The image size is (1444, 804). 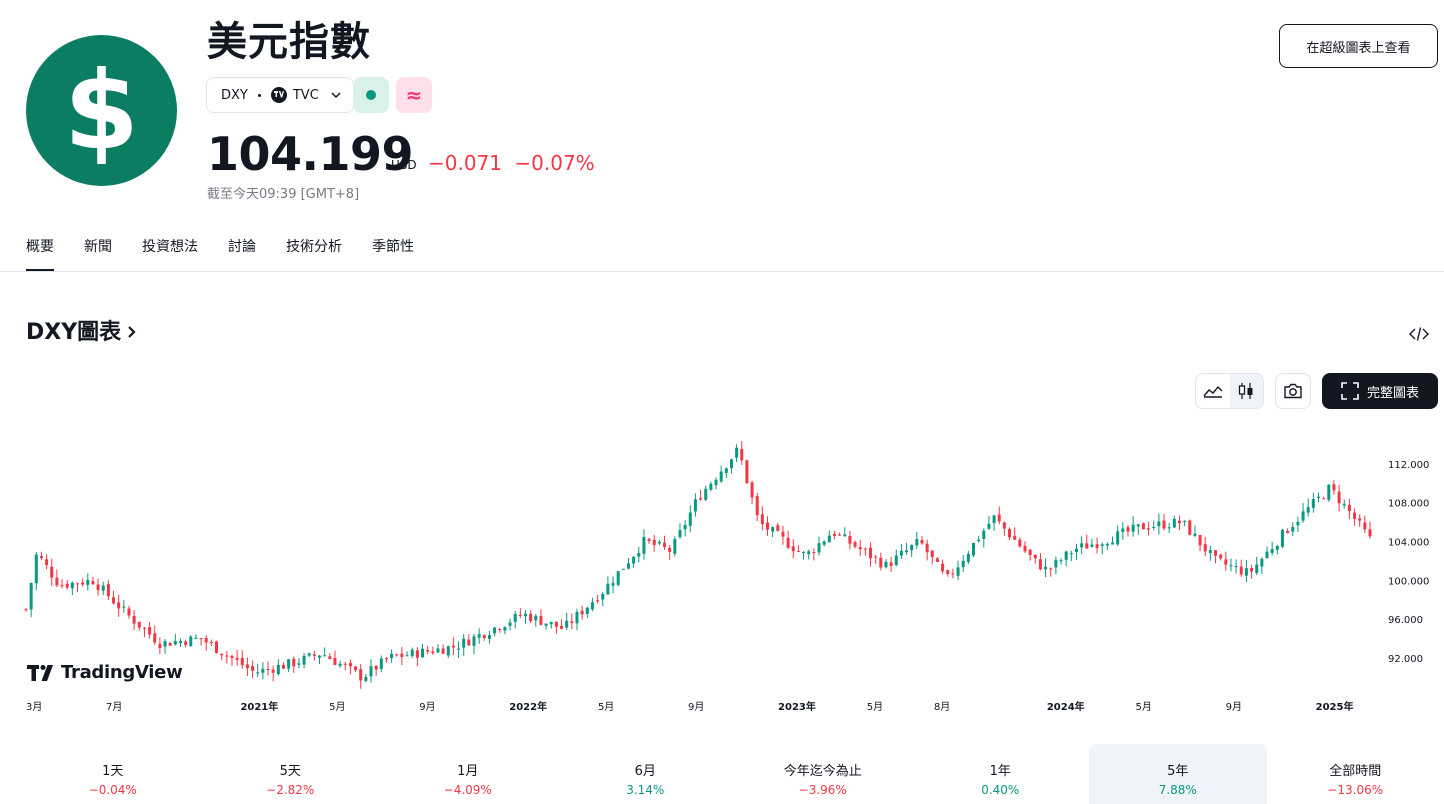 What do you see at coordinates (74, 332) in the screenshot?
I see `chart-title: DXY圖表` at bounding box center [74, 332].